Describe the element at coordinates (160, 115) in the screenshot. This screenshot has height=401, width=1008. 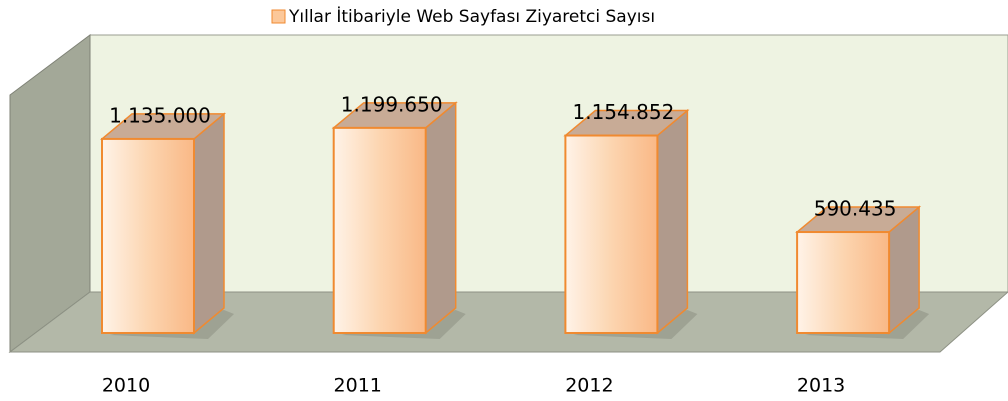
I see `data-label: 1.135.000` at that location.